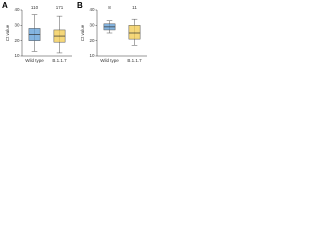 The width and height of the screenshot is (320, 240). I want to click on count-label: 8, so click(109, 7).